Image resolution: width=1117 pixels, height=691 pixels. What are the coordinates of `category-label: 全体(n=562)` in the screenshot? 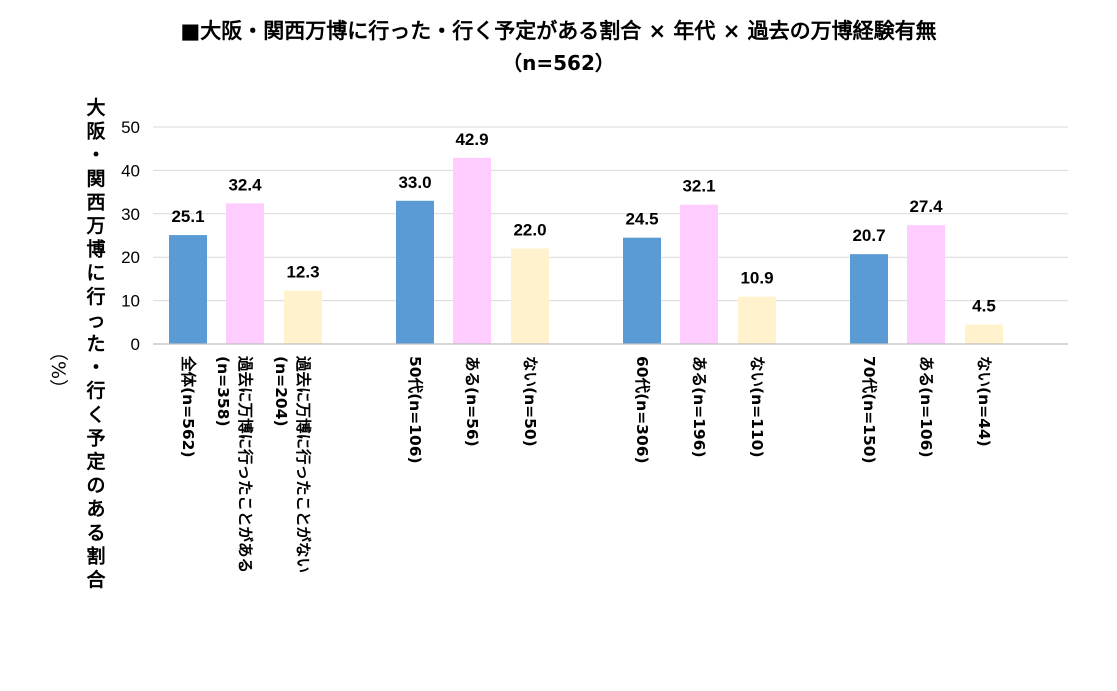 It's located at (188, 406).